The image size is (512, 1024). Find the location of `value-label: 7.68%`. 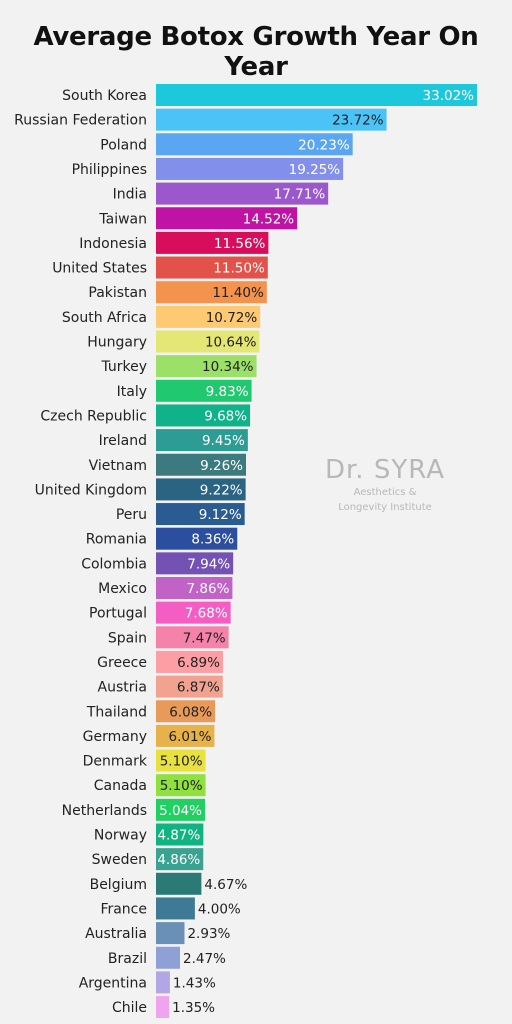

value-label: 7.68% is located at coordinates (206, 614).